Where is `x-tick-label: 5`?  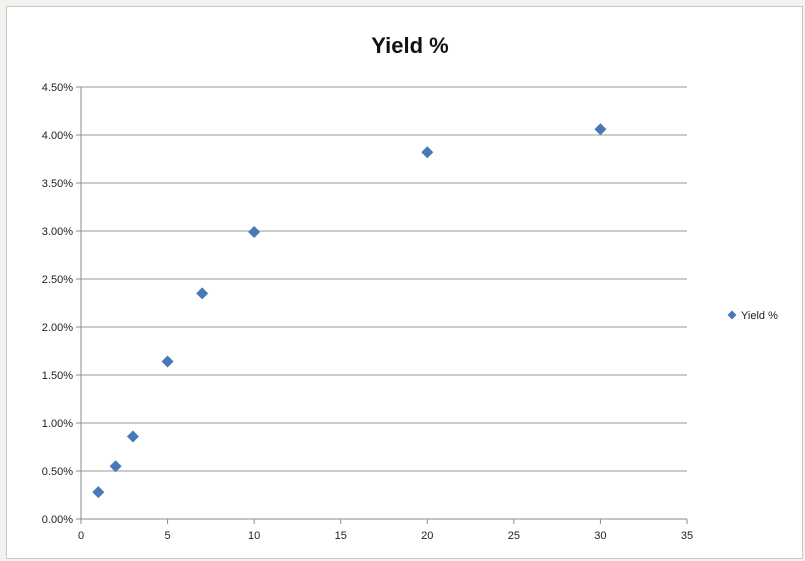
x-tick-label: 5 is located at coordinates (168, 536).